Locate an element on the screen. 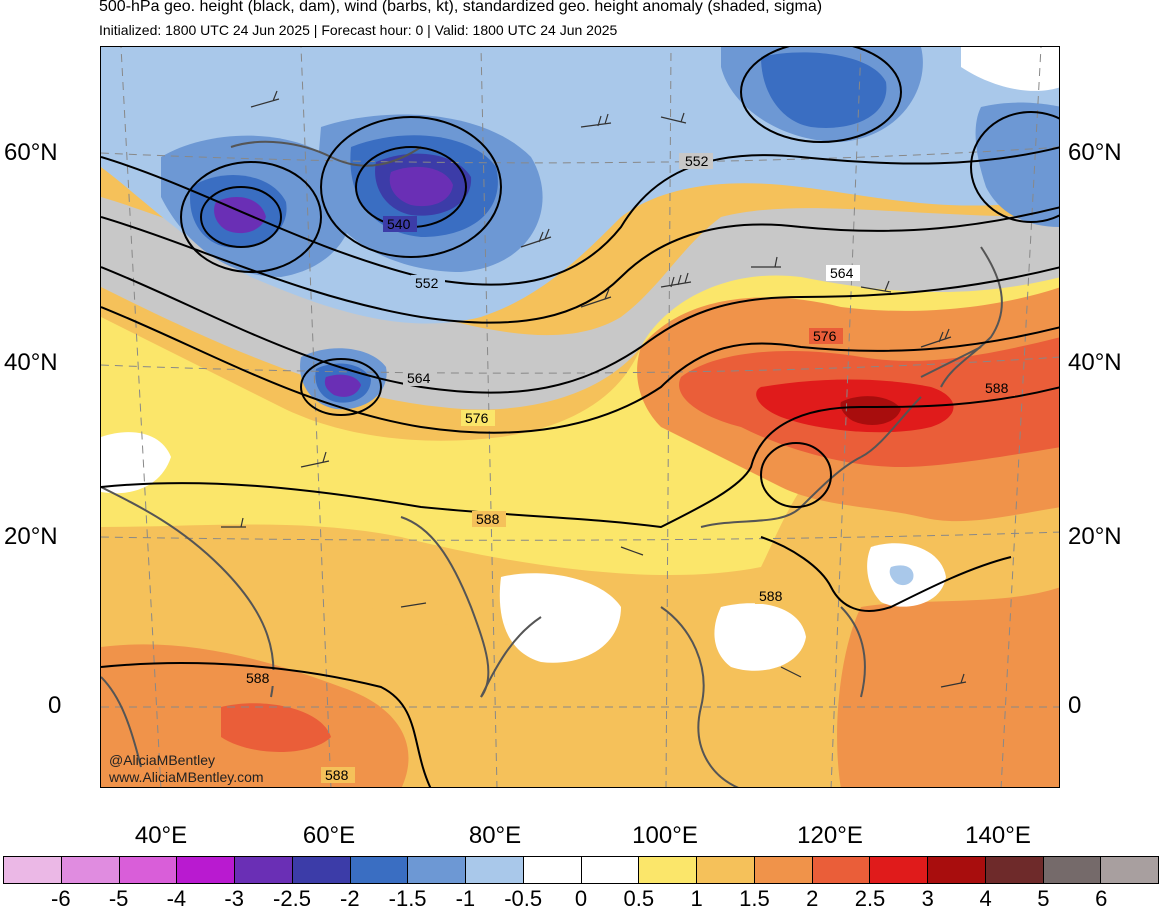  far-east-low is located at coordinates (1017, 164).